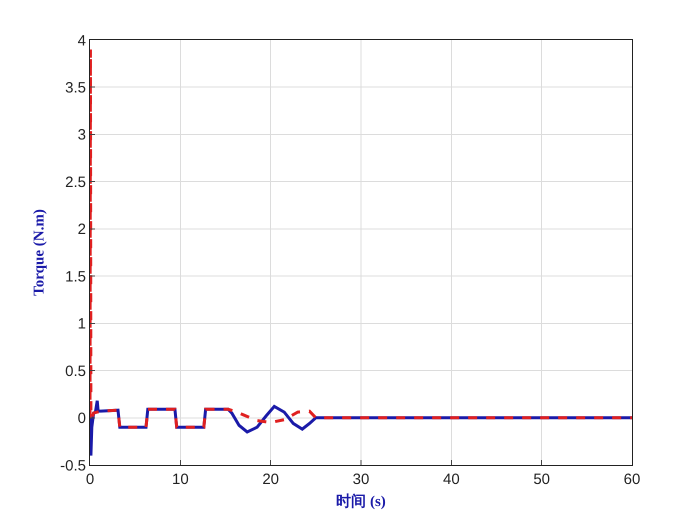 Image resolution: width=700 pixels, height=525 pixels. What do you see at coordinates (75, 182) in the screenshot?
I see `y-tick-label: 2.5` at bounding box center [75, 182].